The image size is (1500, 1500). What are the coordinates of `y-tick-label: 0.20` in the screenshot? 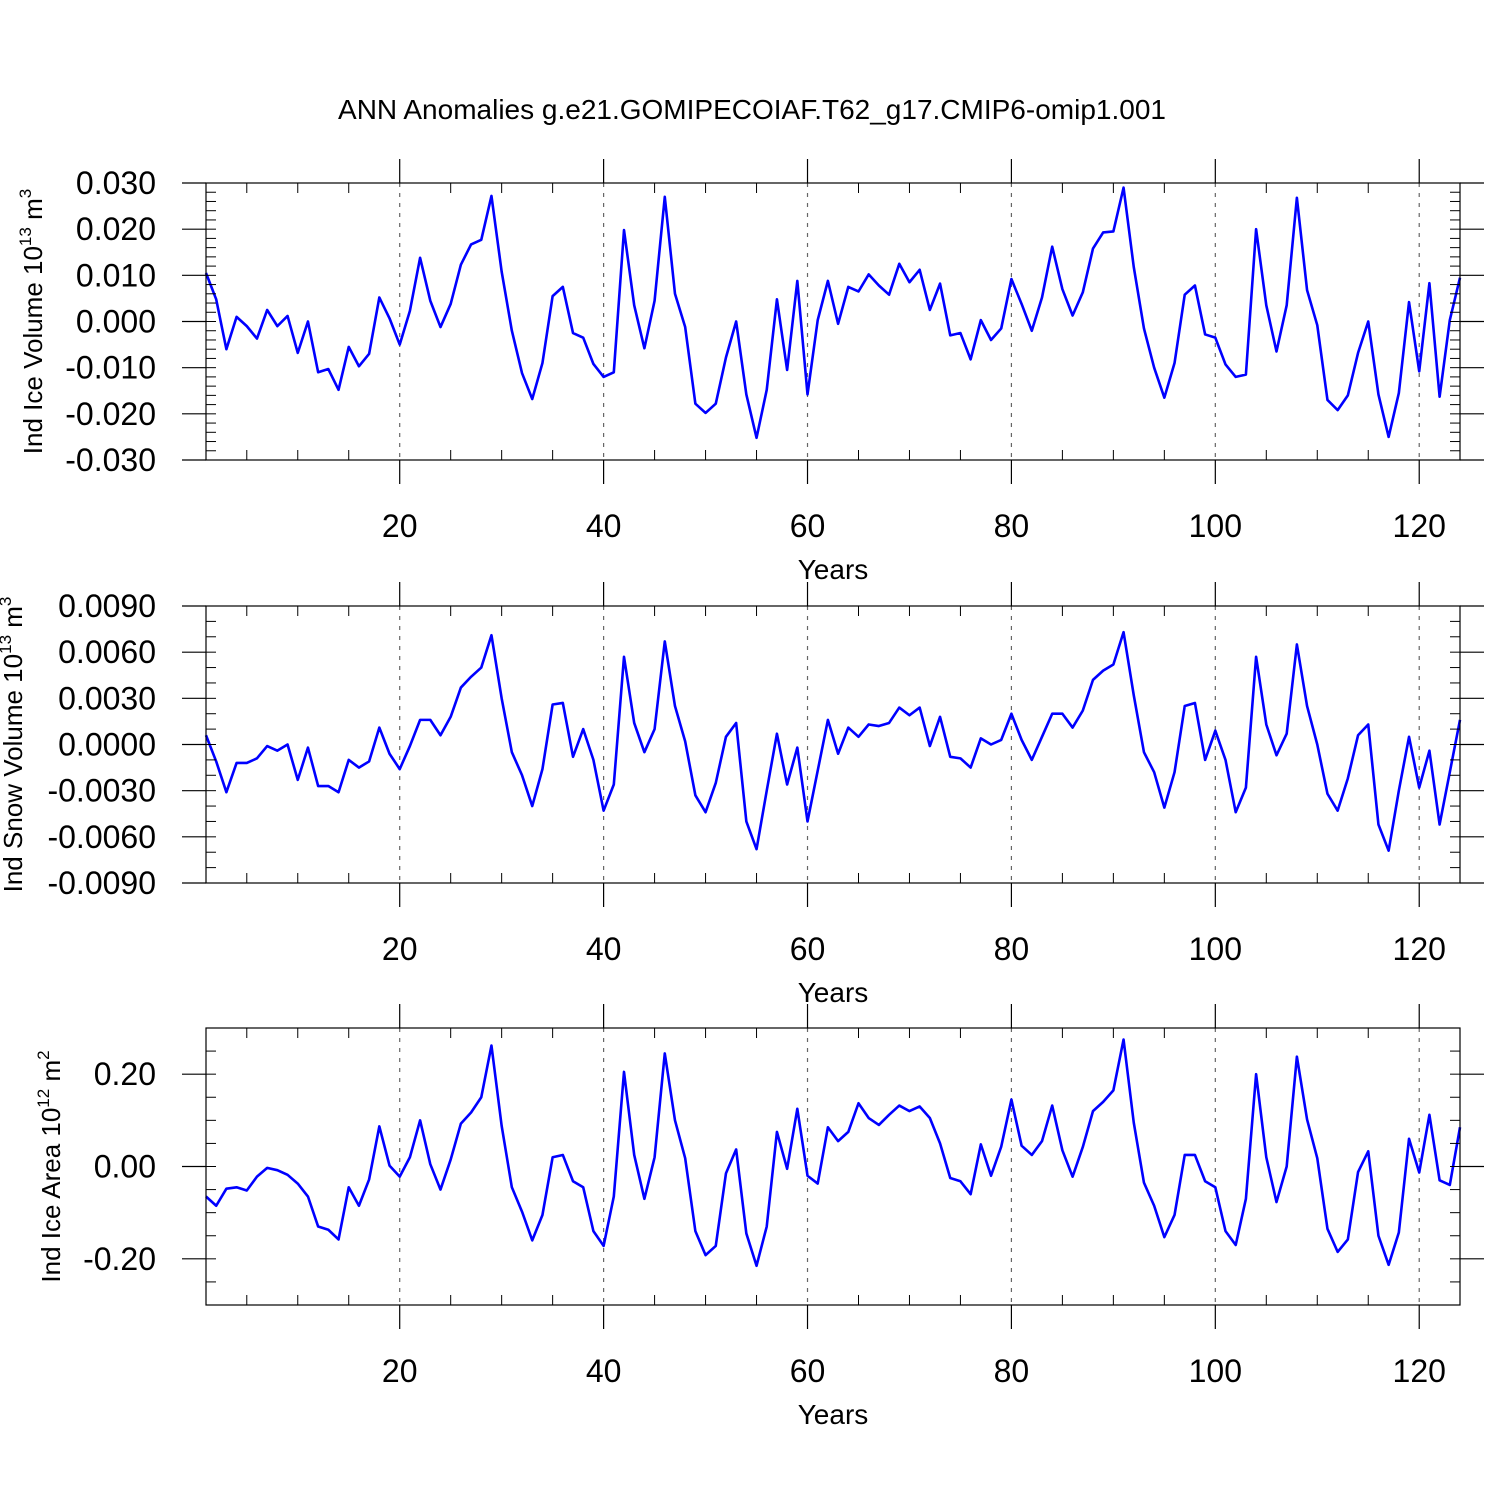 It's located at (125, 1074).